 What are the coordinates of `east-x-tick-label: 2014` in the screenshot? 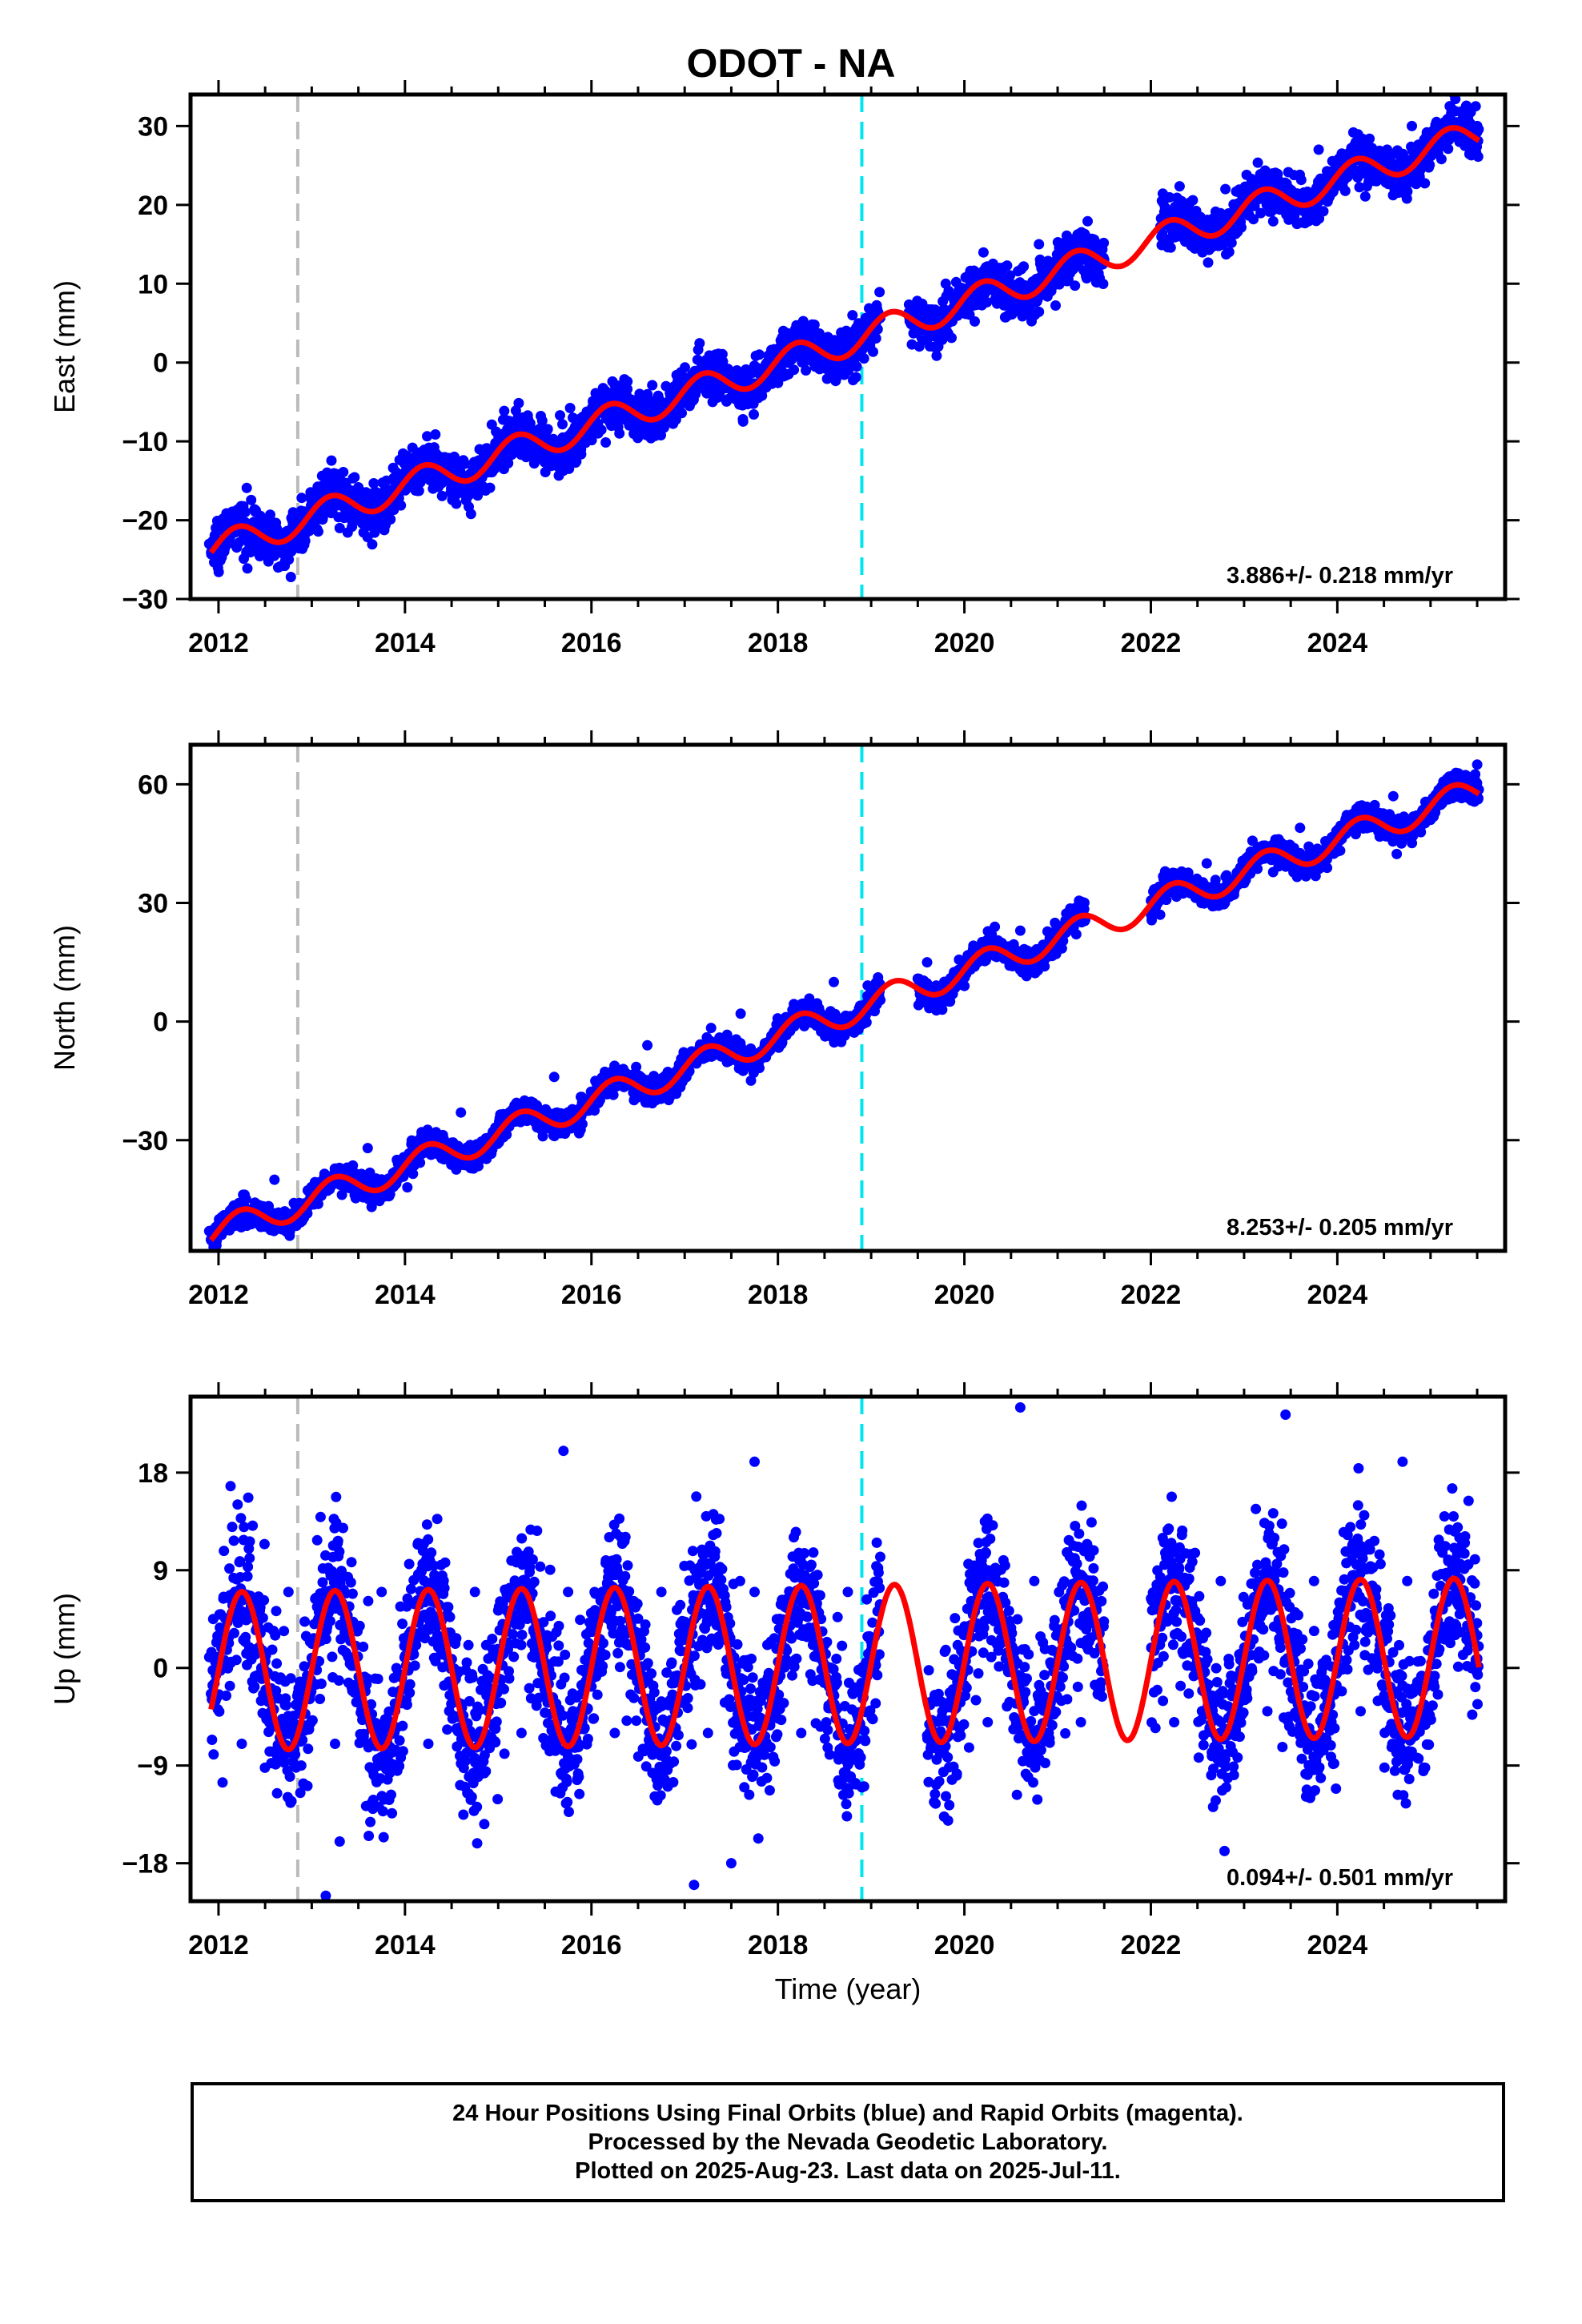 It's located at (405, 643).